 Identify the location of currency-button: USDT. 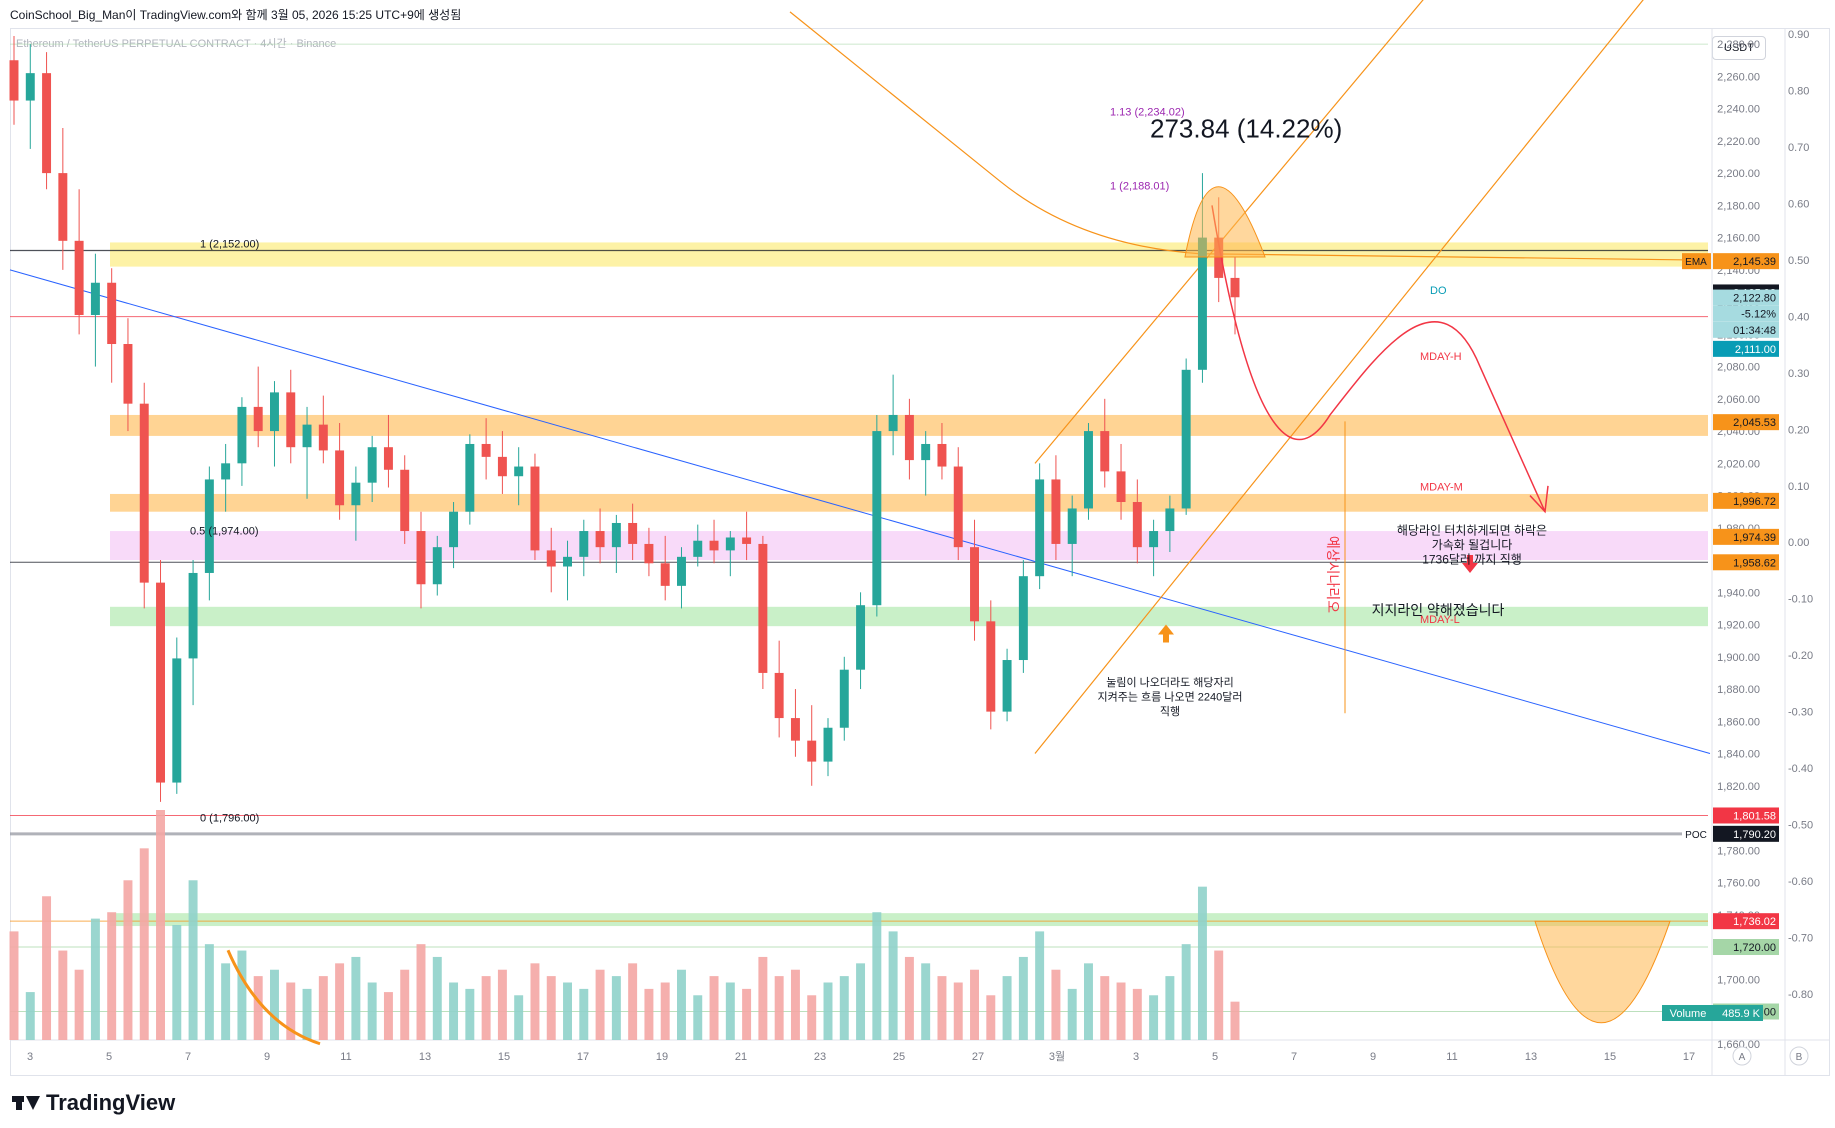
(1739, 48).